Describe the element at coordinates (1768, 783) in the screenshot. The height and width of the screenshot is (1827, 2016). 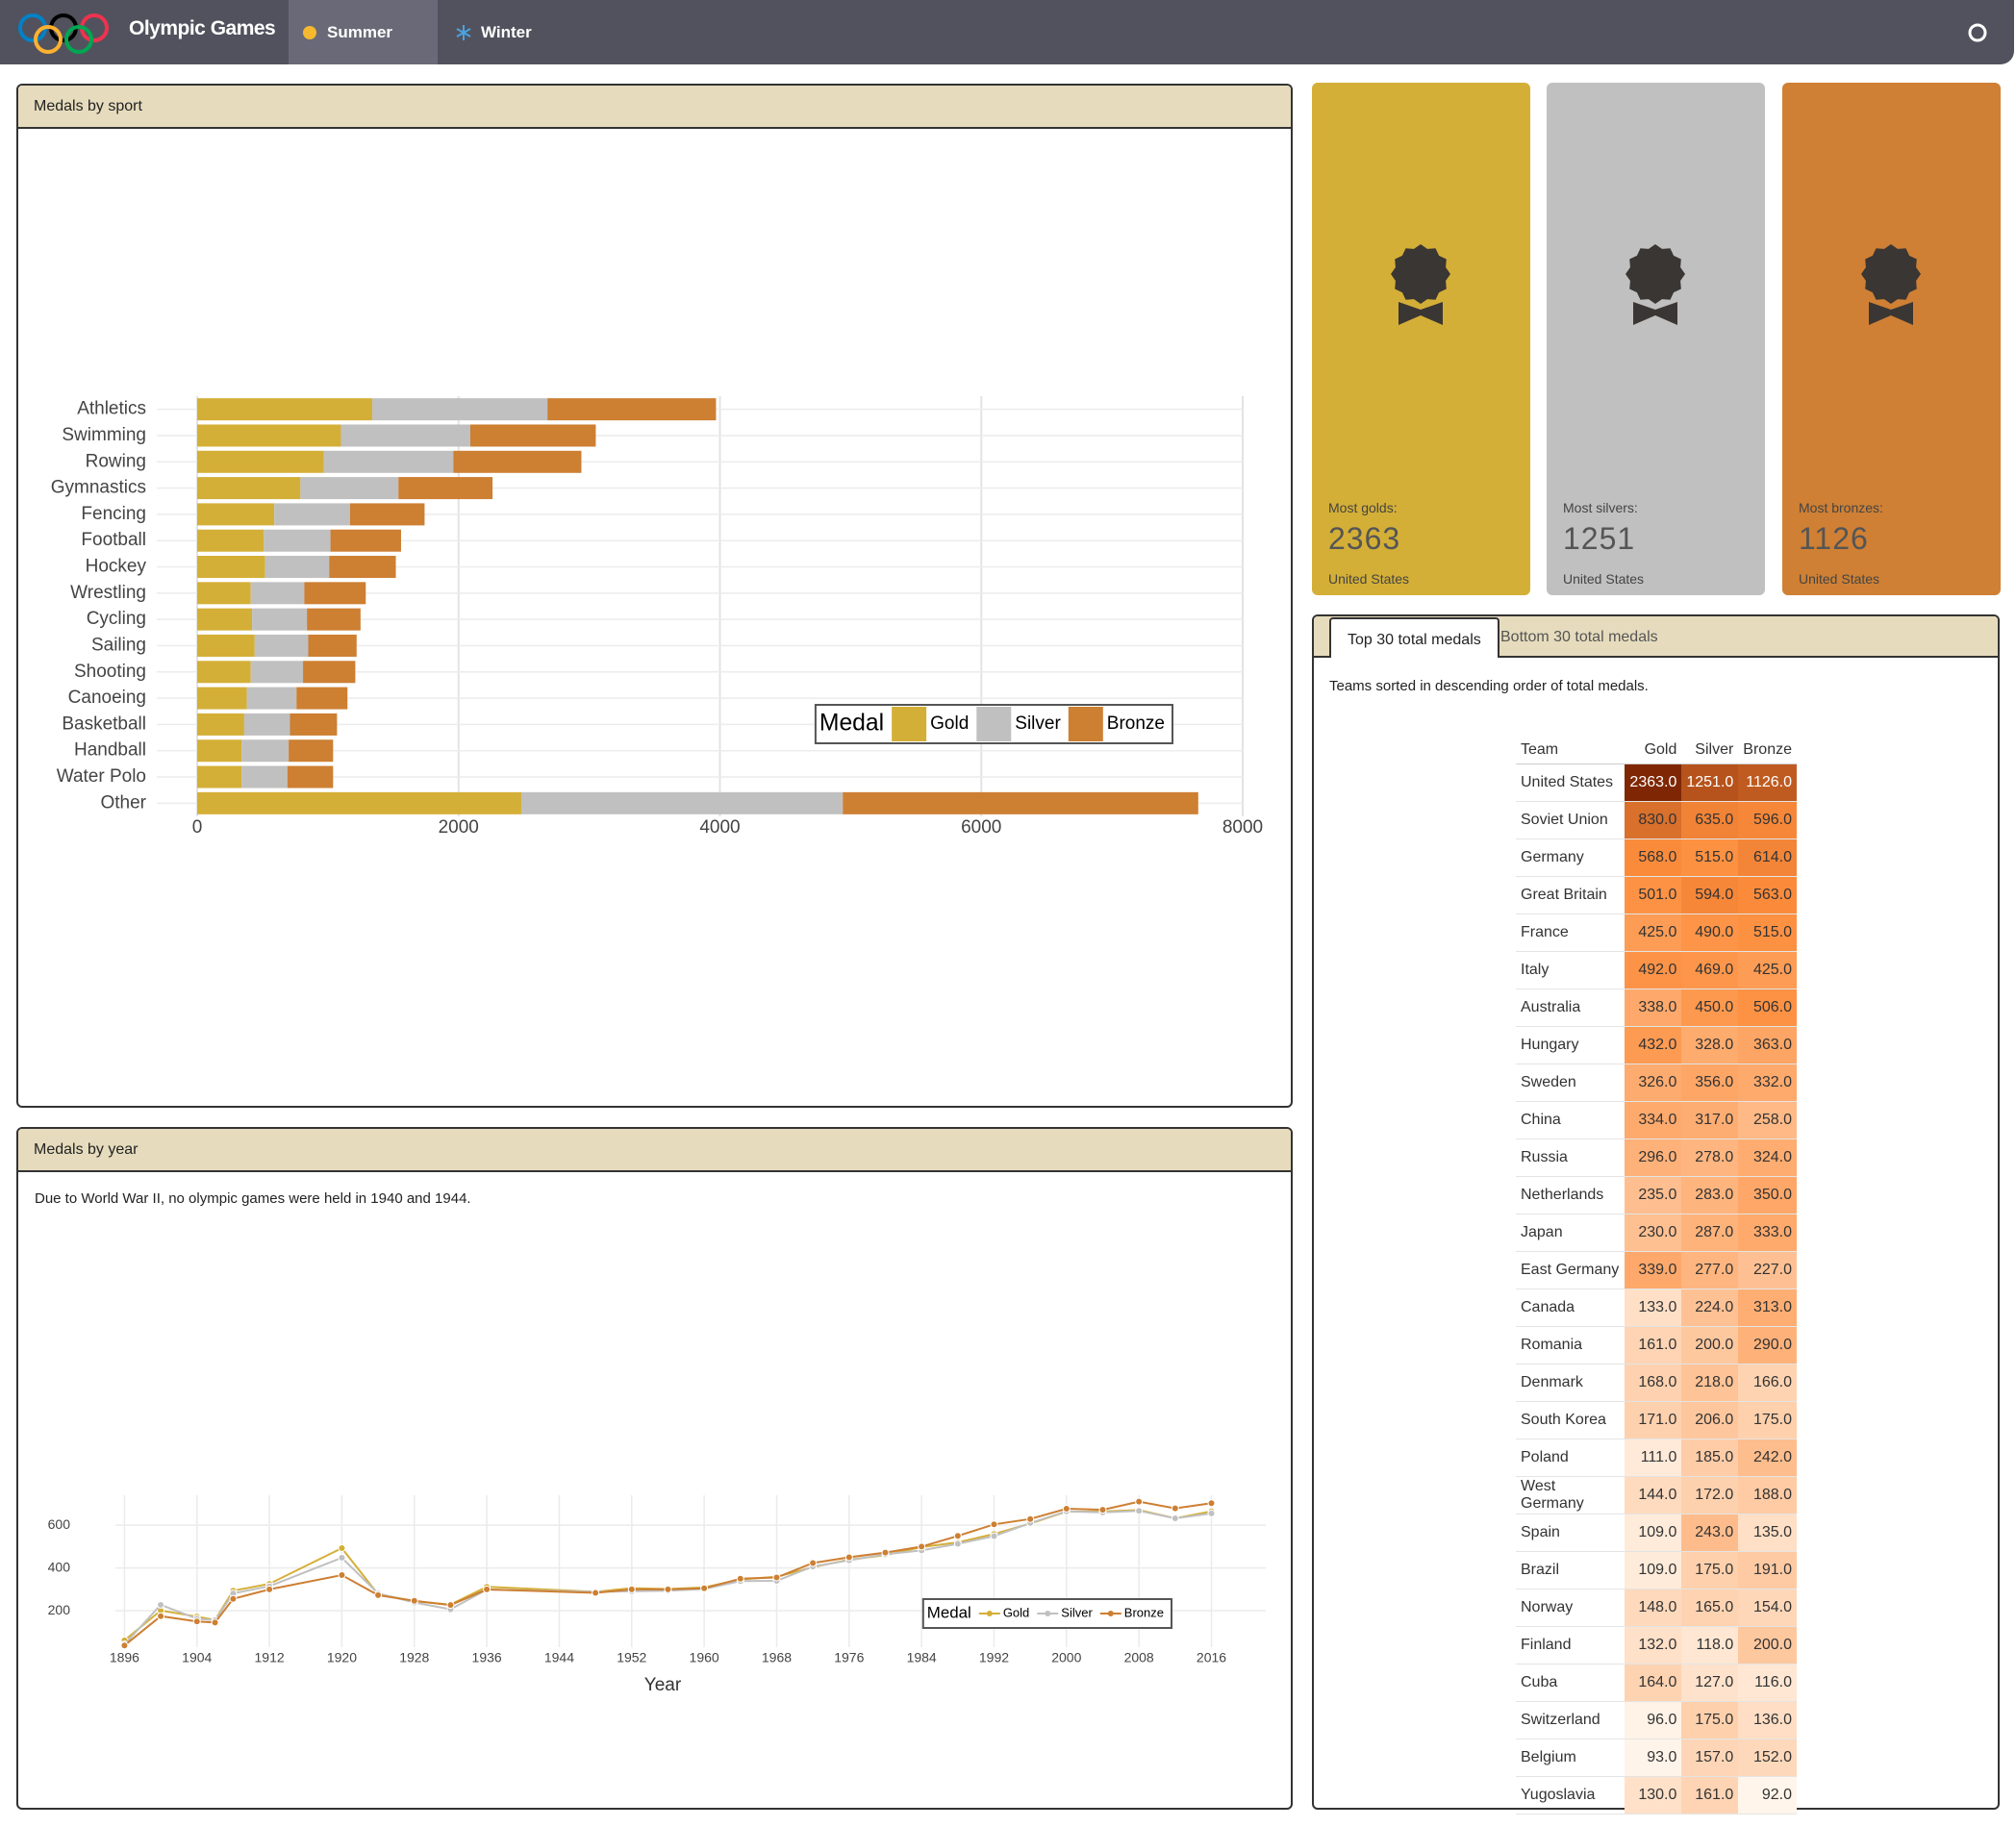
I see `value-cell: 1126.0` at that location.